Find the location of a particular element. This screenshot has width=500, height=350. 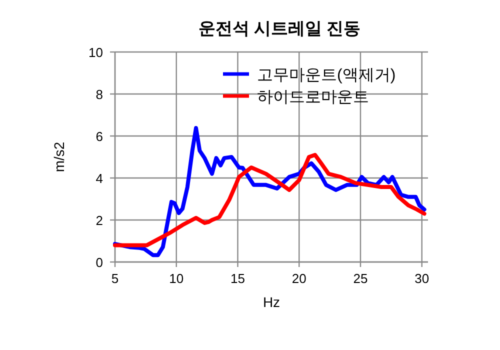

y-axis-title: m/s2 is located at coordinates (59, 157).